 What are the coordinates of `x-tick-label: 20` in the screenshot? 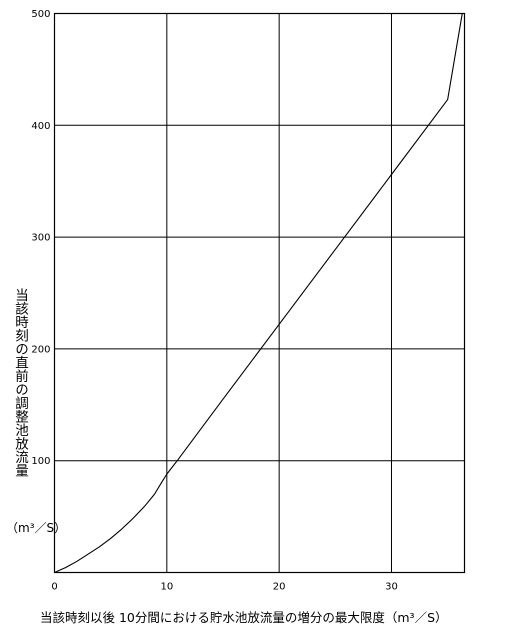 It's located at (279, 587).